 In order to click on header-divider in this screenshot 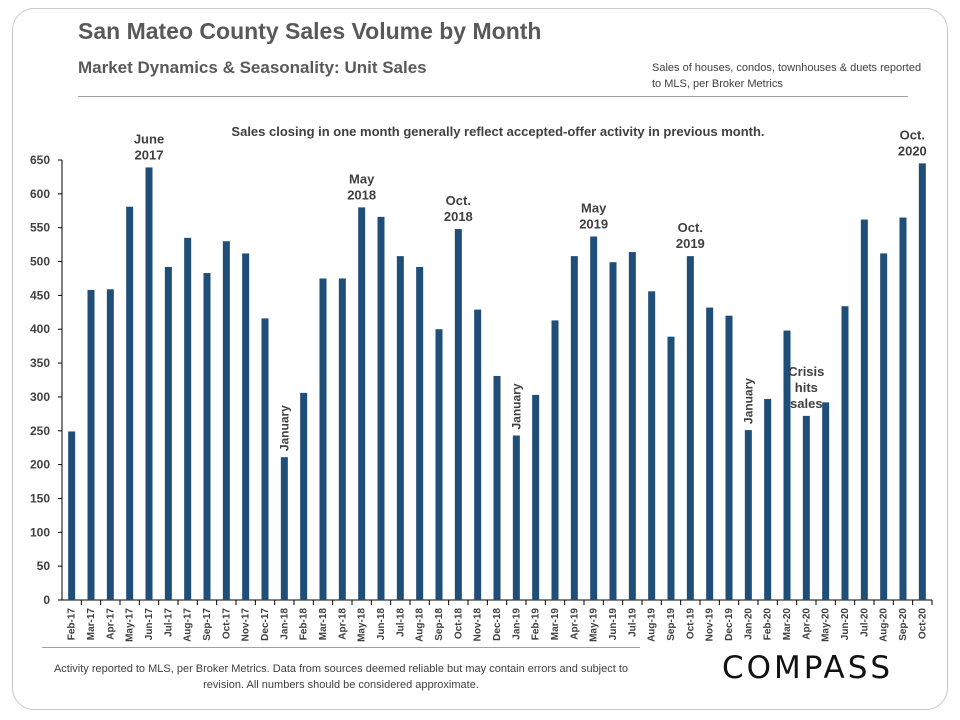, I will do `click(493, 96)`.